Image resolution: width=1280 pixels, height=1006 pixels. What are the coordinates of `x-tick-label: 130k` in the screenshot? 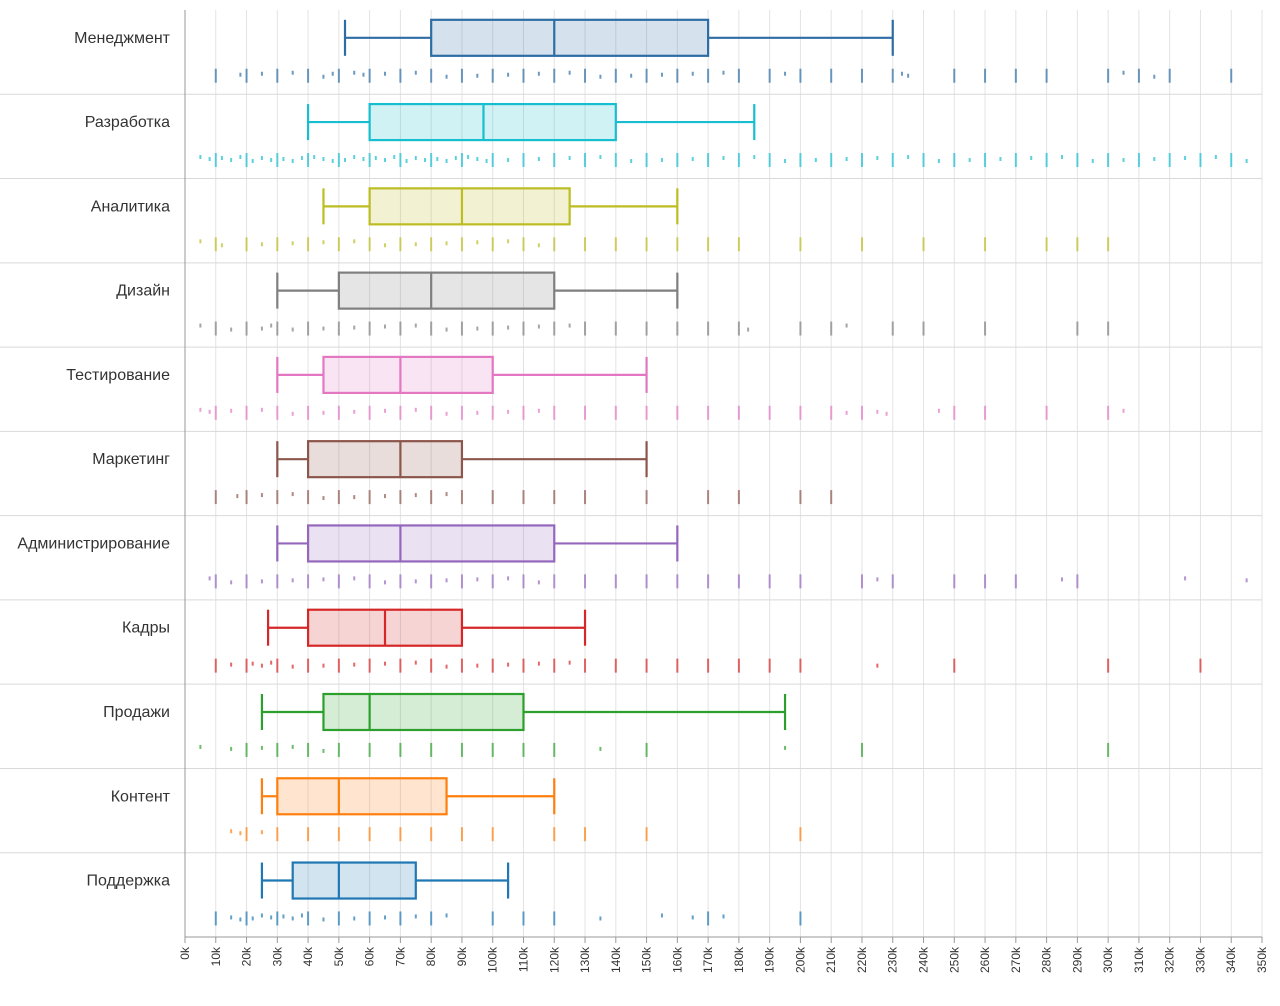 It's located at (585, 959).